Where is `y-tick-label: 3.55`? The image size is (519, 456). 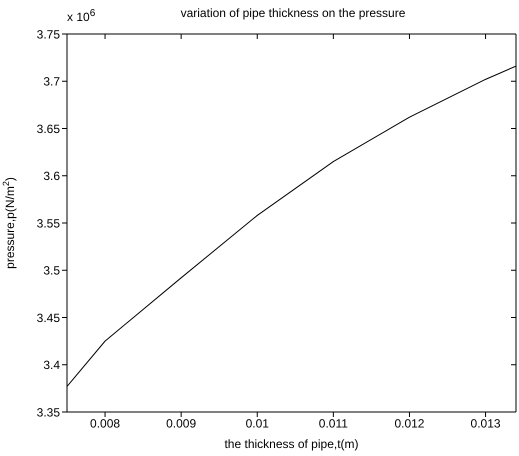 y-tick-label: 3.55 is located at coordinates (48, 223).